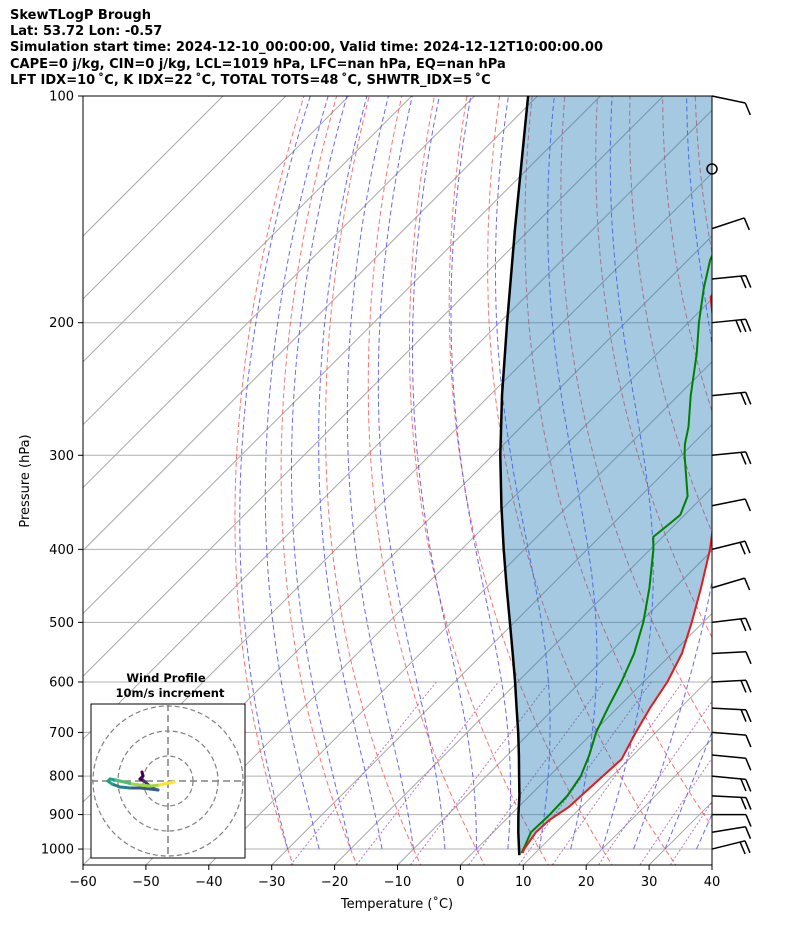  I want to click on y-tick-label: 900, so click(61, 815).